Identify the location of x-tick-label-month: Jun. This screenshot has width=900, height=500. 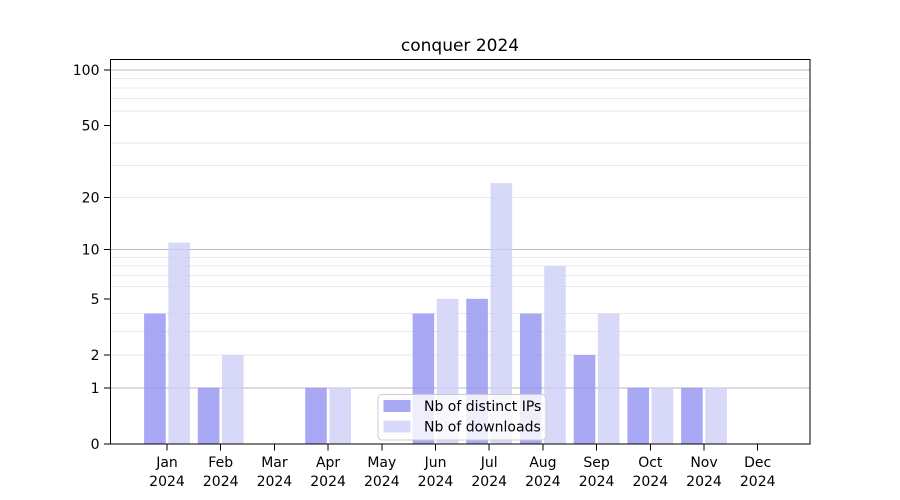
(435, 463).